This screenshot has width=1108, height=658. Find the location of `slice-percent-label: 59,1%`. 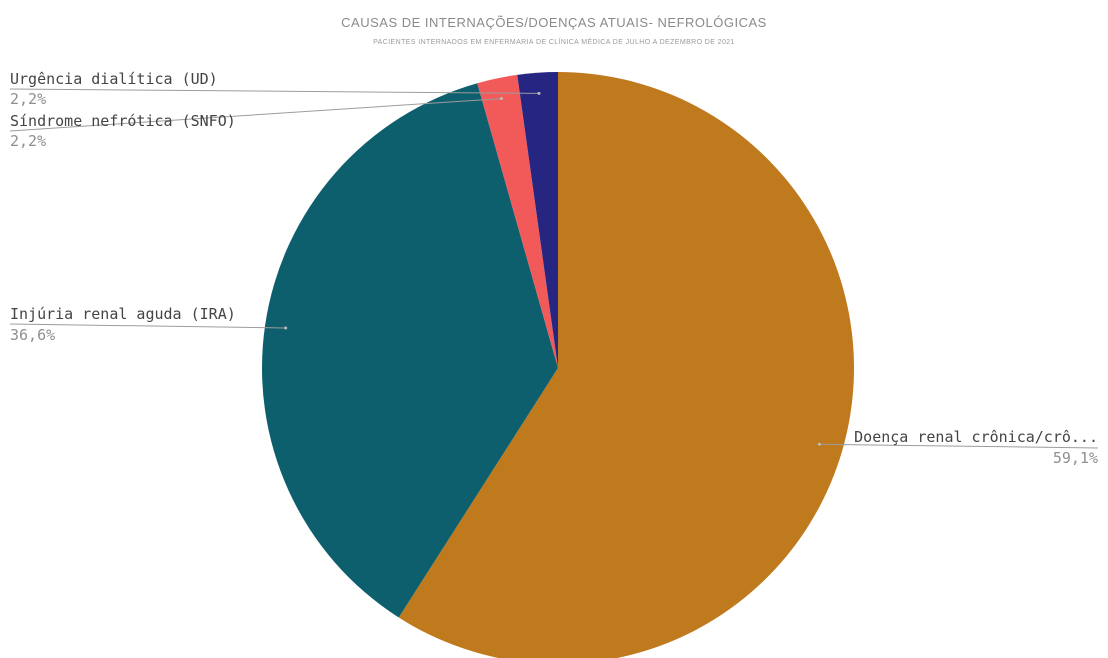

slice-percent-label: 59,1% is located at coordinates (1075, 458).